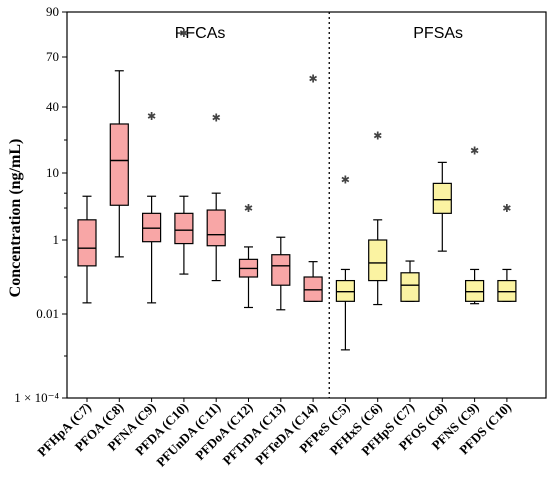 The image size is (550, 486). Describe the element at coordinates (248, 255) in the screenshot. I see `box-6: ✱` at that location.